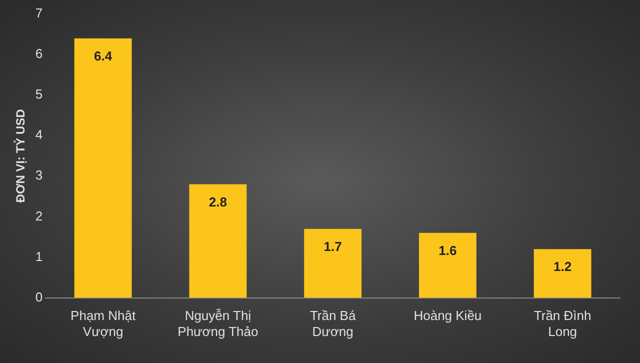  I want to click on data-label: 1.6, so click(447, 250).